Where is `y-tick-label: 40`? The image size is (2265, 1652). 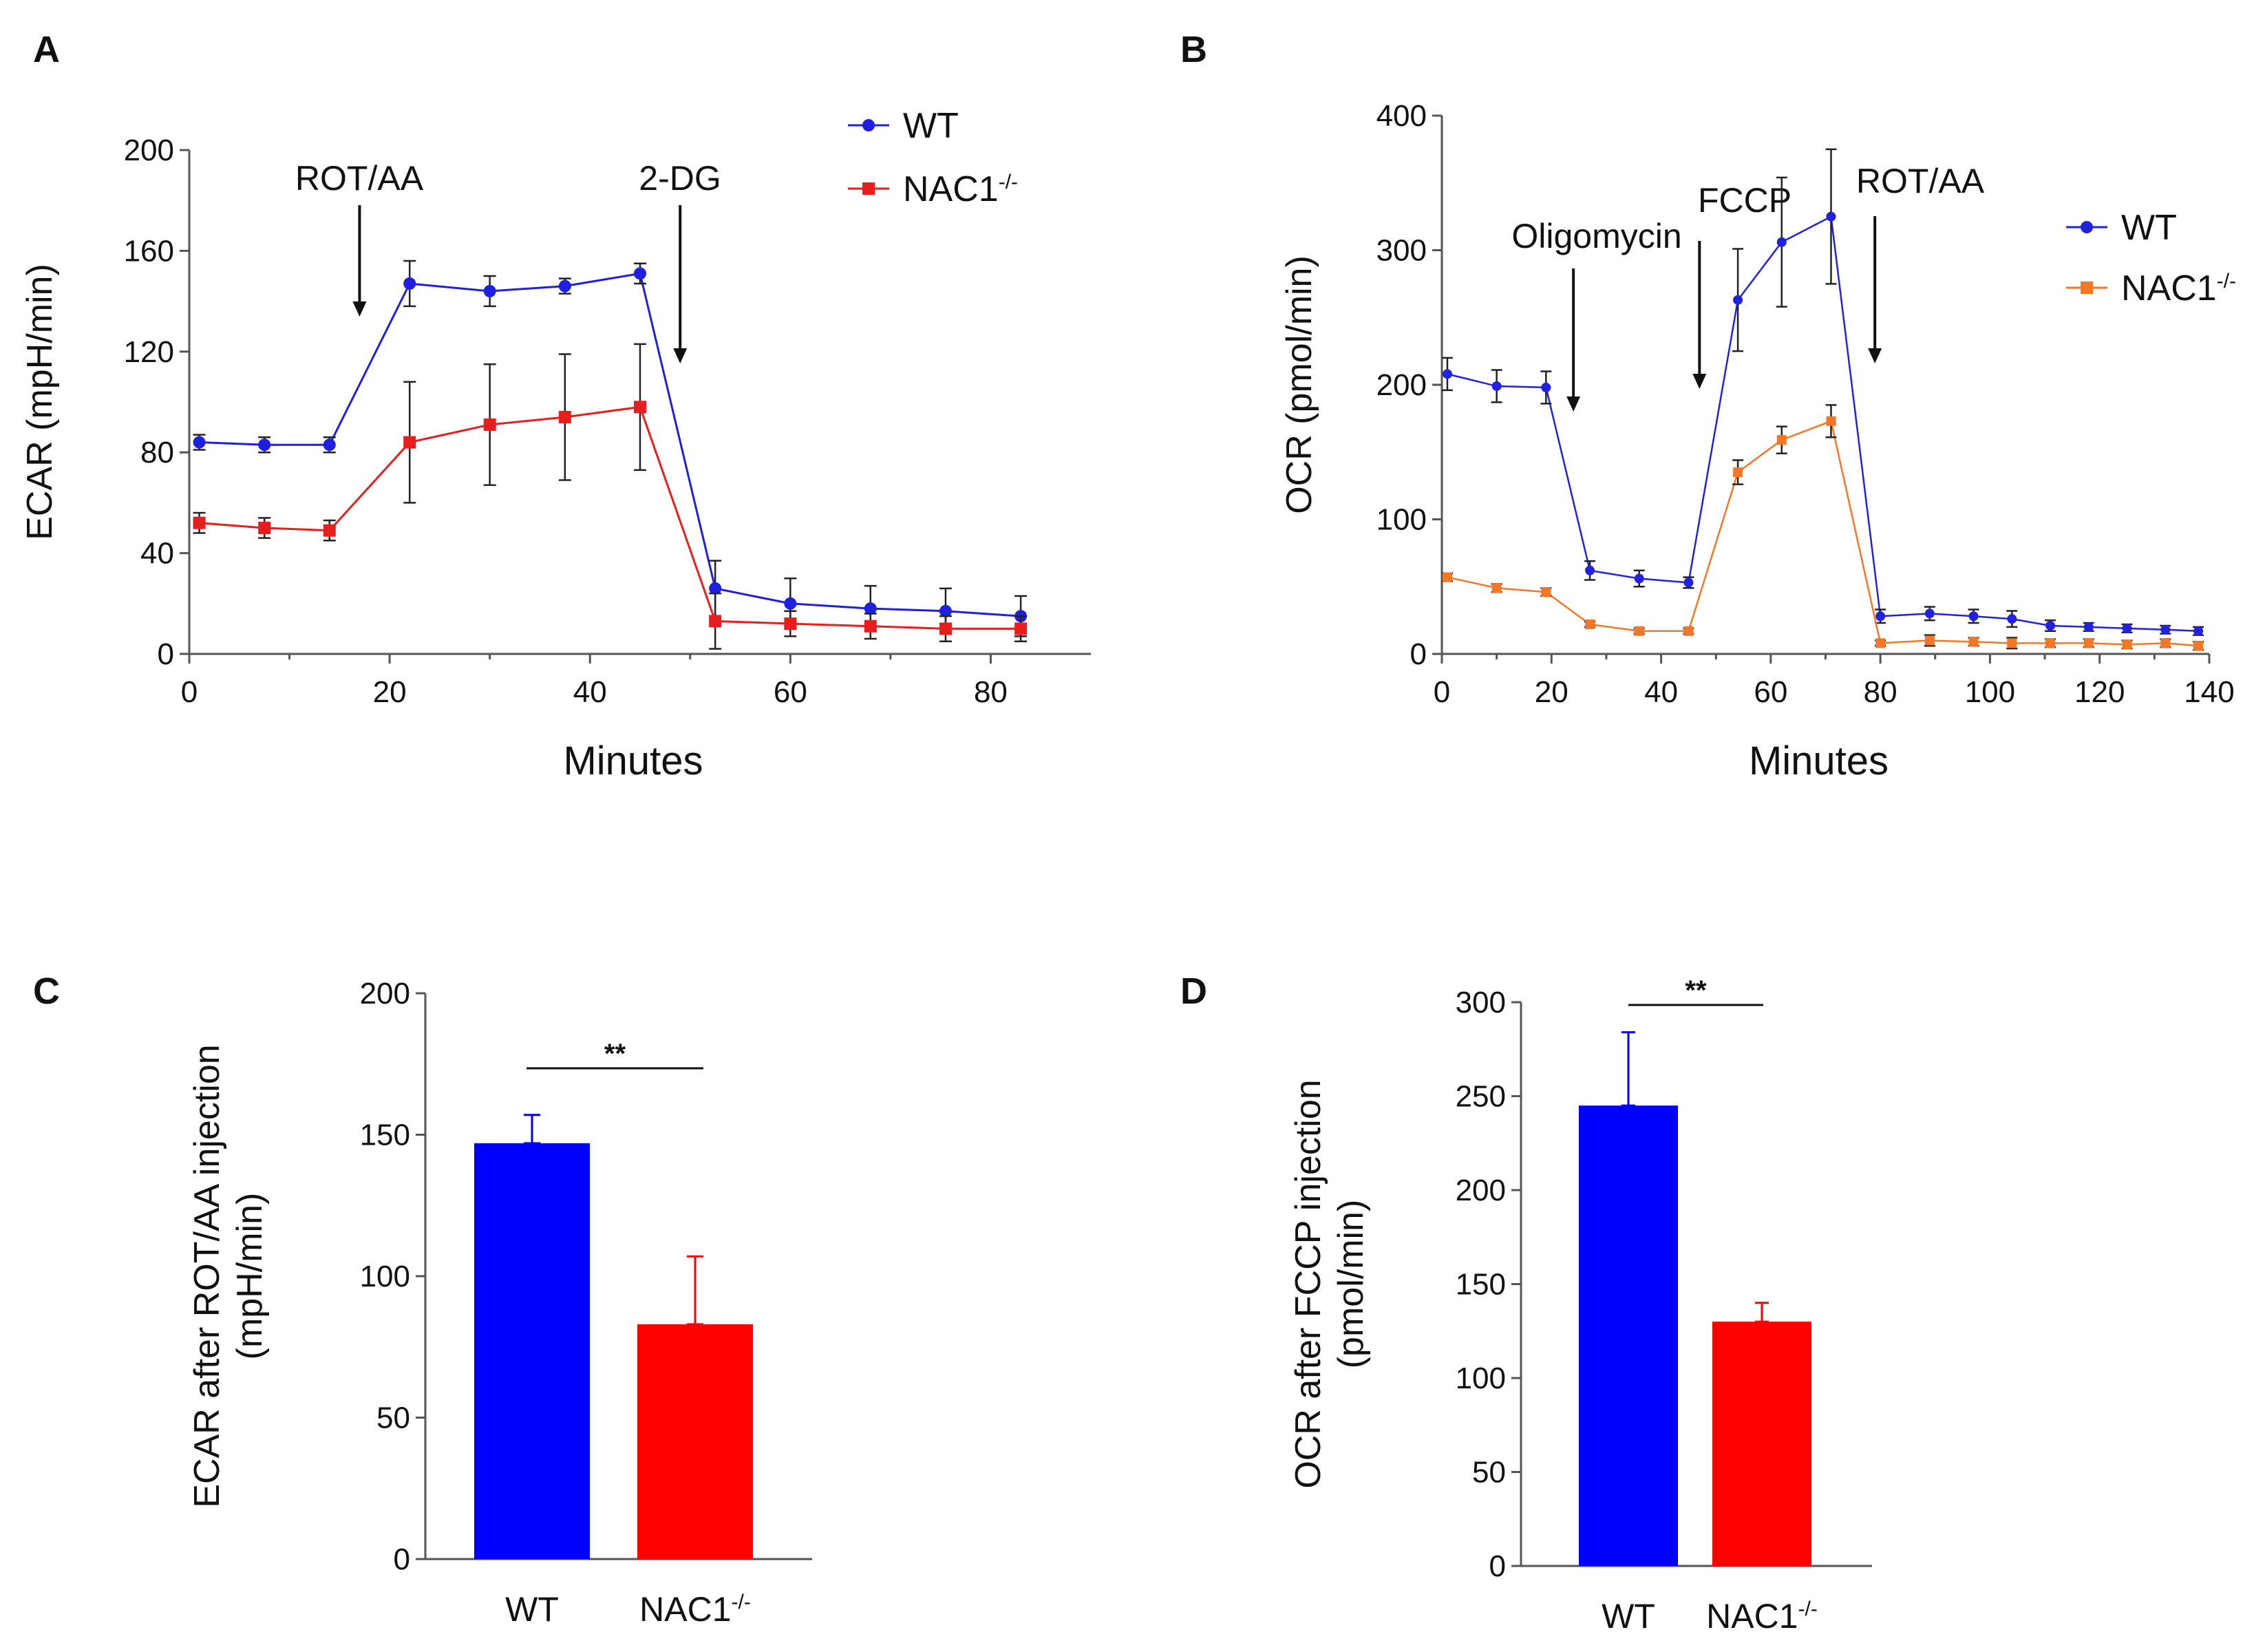 y-tick-label: 40 is located at coordinates (157, 554).